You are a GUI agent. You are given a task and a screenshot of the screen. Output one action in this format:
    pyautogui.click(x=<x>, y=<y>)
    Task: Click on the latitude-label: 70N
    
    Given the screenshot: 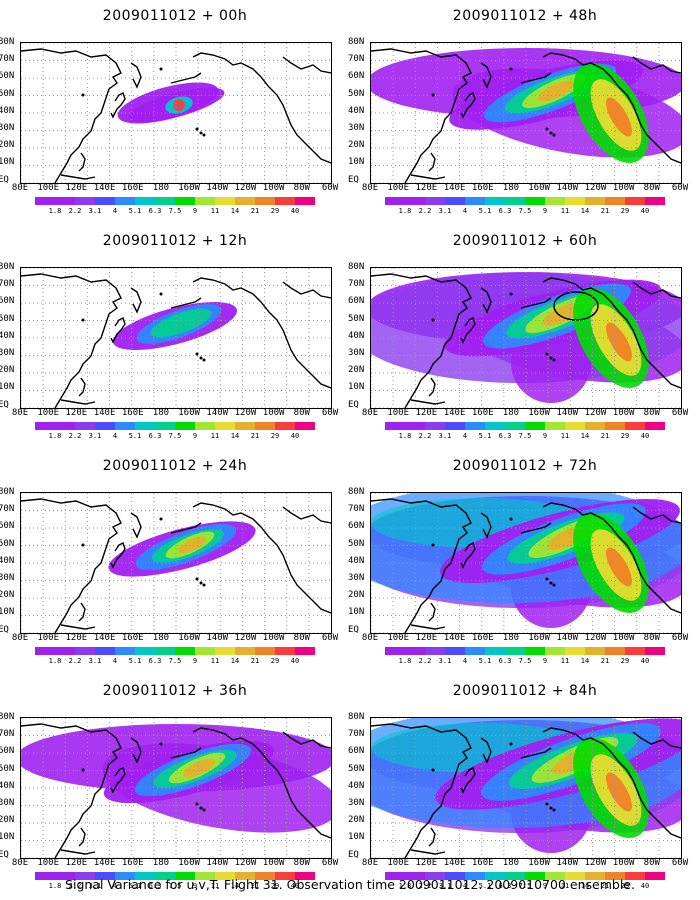 What is the action you would take?
    pyautogui.click(x=356, y=59)
    